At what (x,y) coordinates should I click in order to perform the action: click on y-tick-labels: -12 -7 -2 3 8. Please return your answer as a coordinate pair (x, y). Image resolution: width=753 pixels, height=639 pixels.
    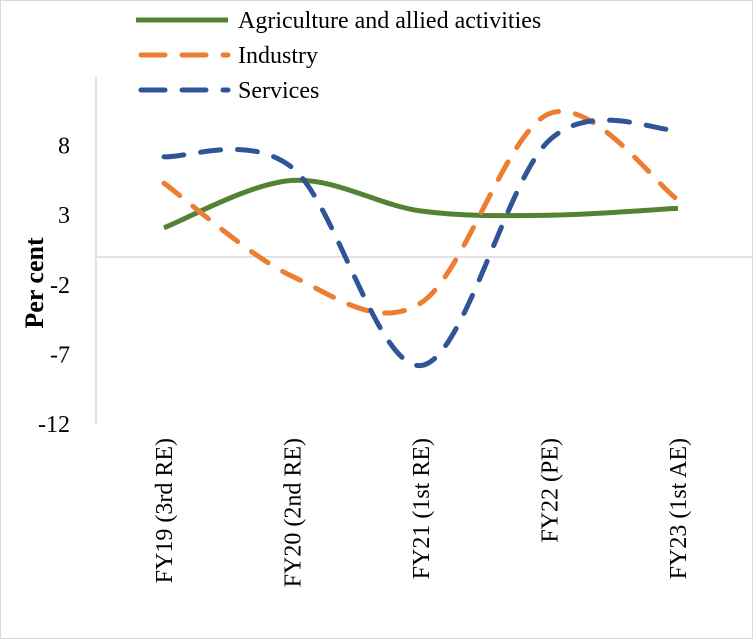
    Looking at the image, I should click on (54, 286).